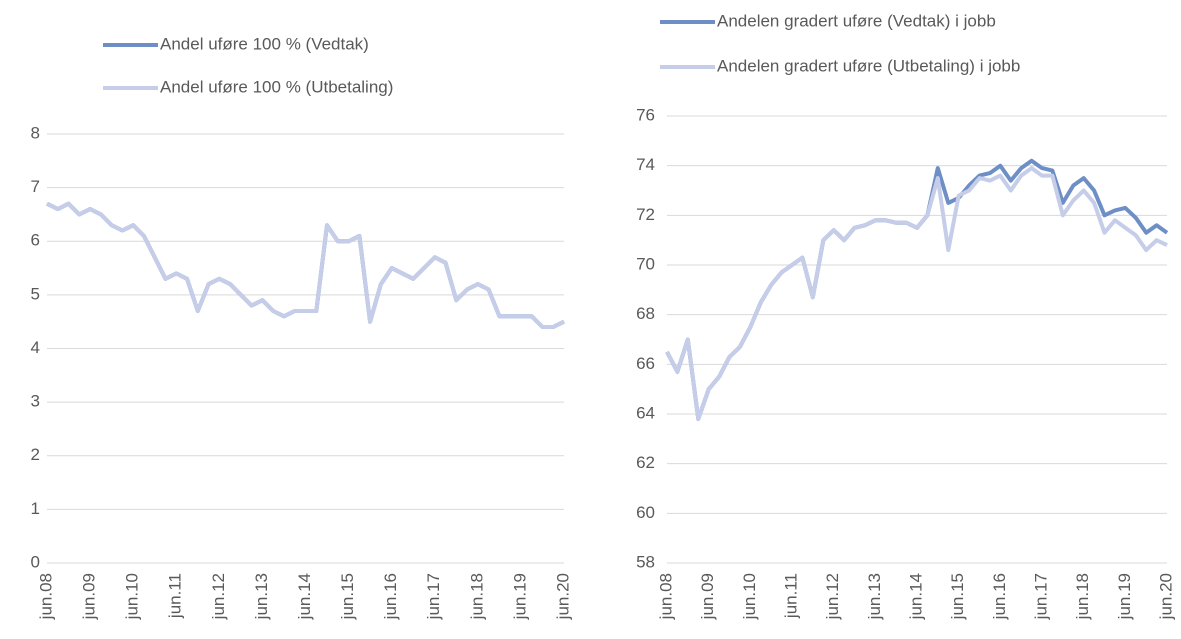 The height and width of the screenshot is (639, 1181). I want to click on y-tick-label: 76, so click(645, 114).